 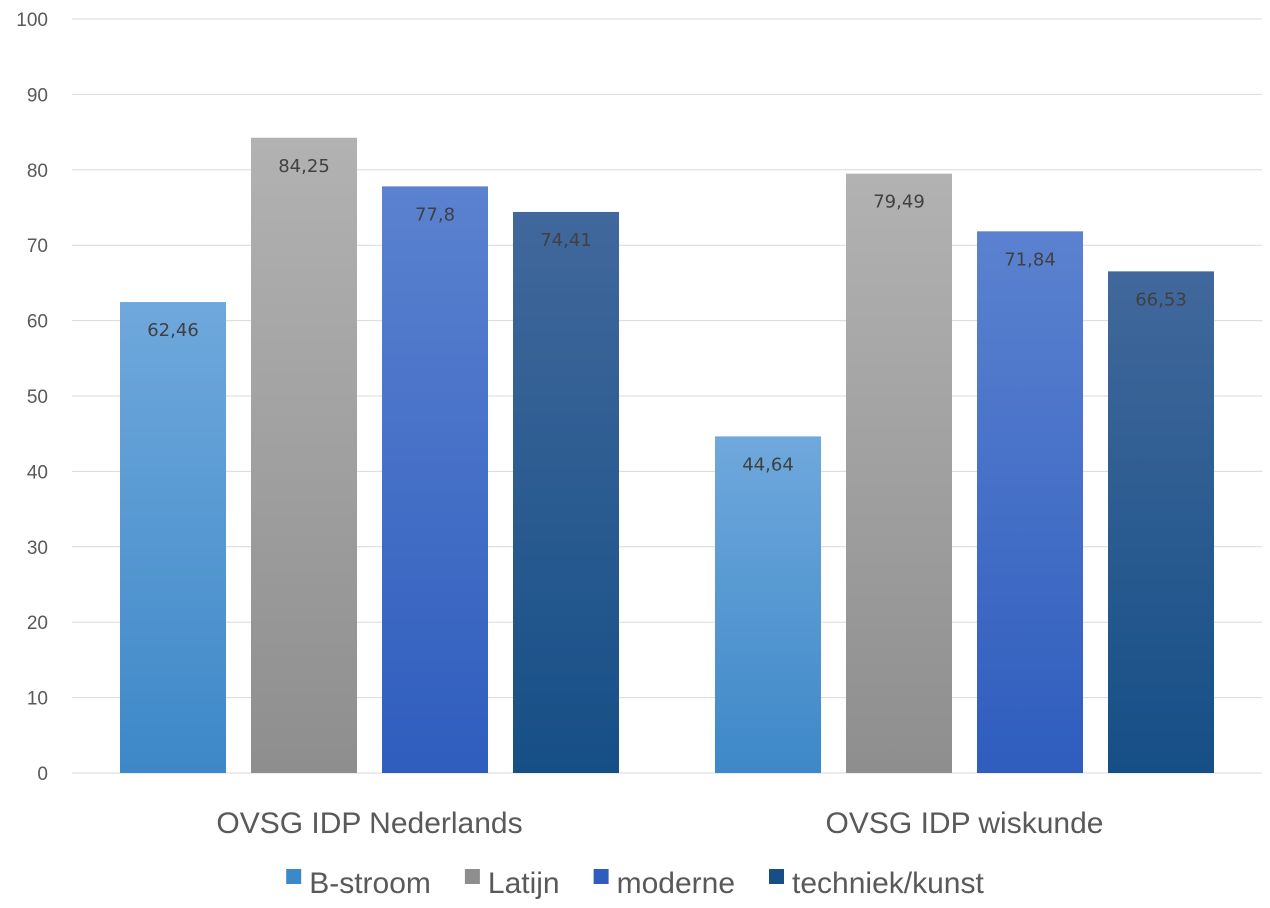 What do you see at coordinates (173, 330) in the screenshot?
I see `data-label: 62,46` at bounding box center [173, 330].